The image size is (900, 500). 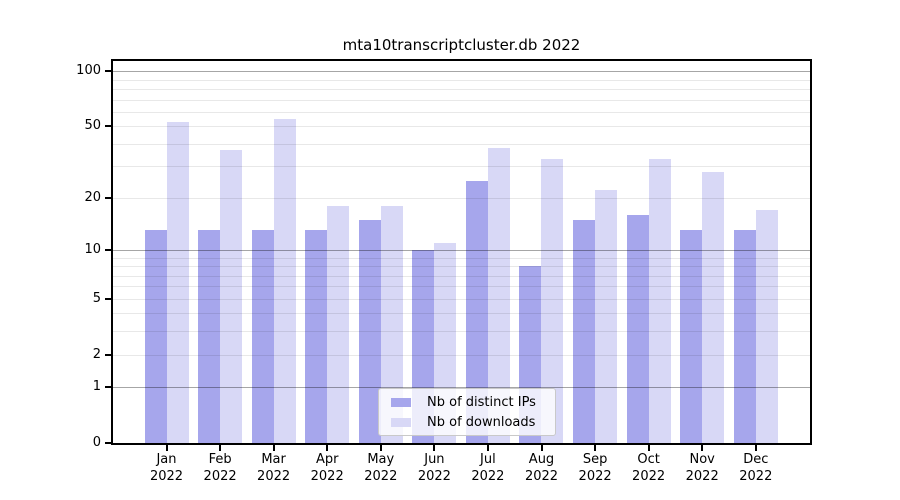 I want to click on x-axis-tick-dec, so click(x=755, y=448).